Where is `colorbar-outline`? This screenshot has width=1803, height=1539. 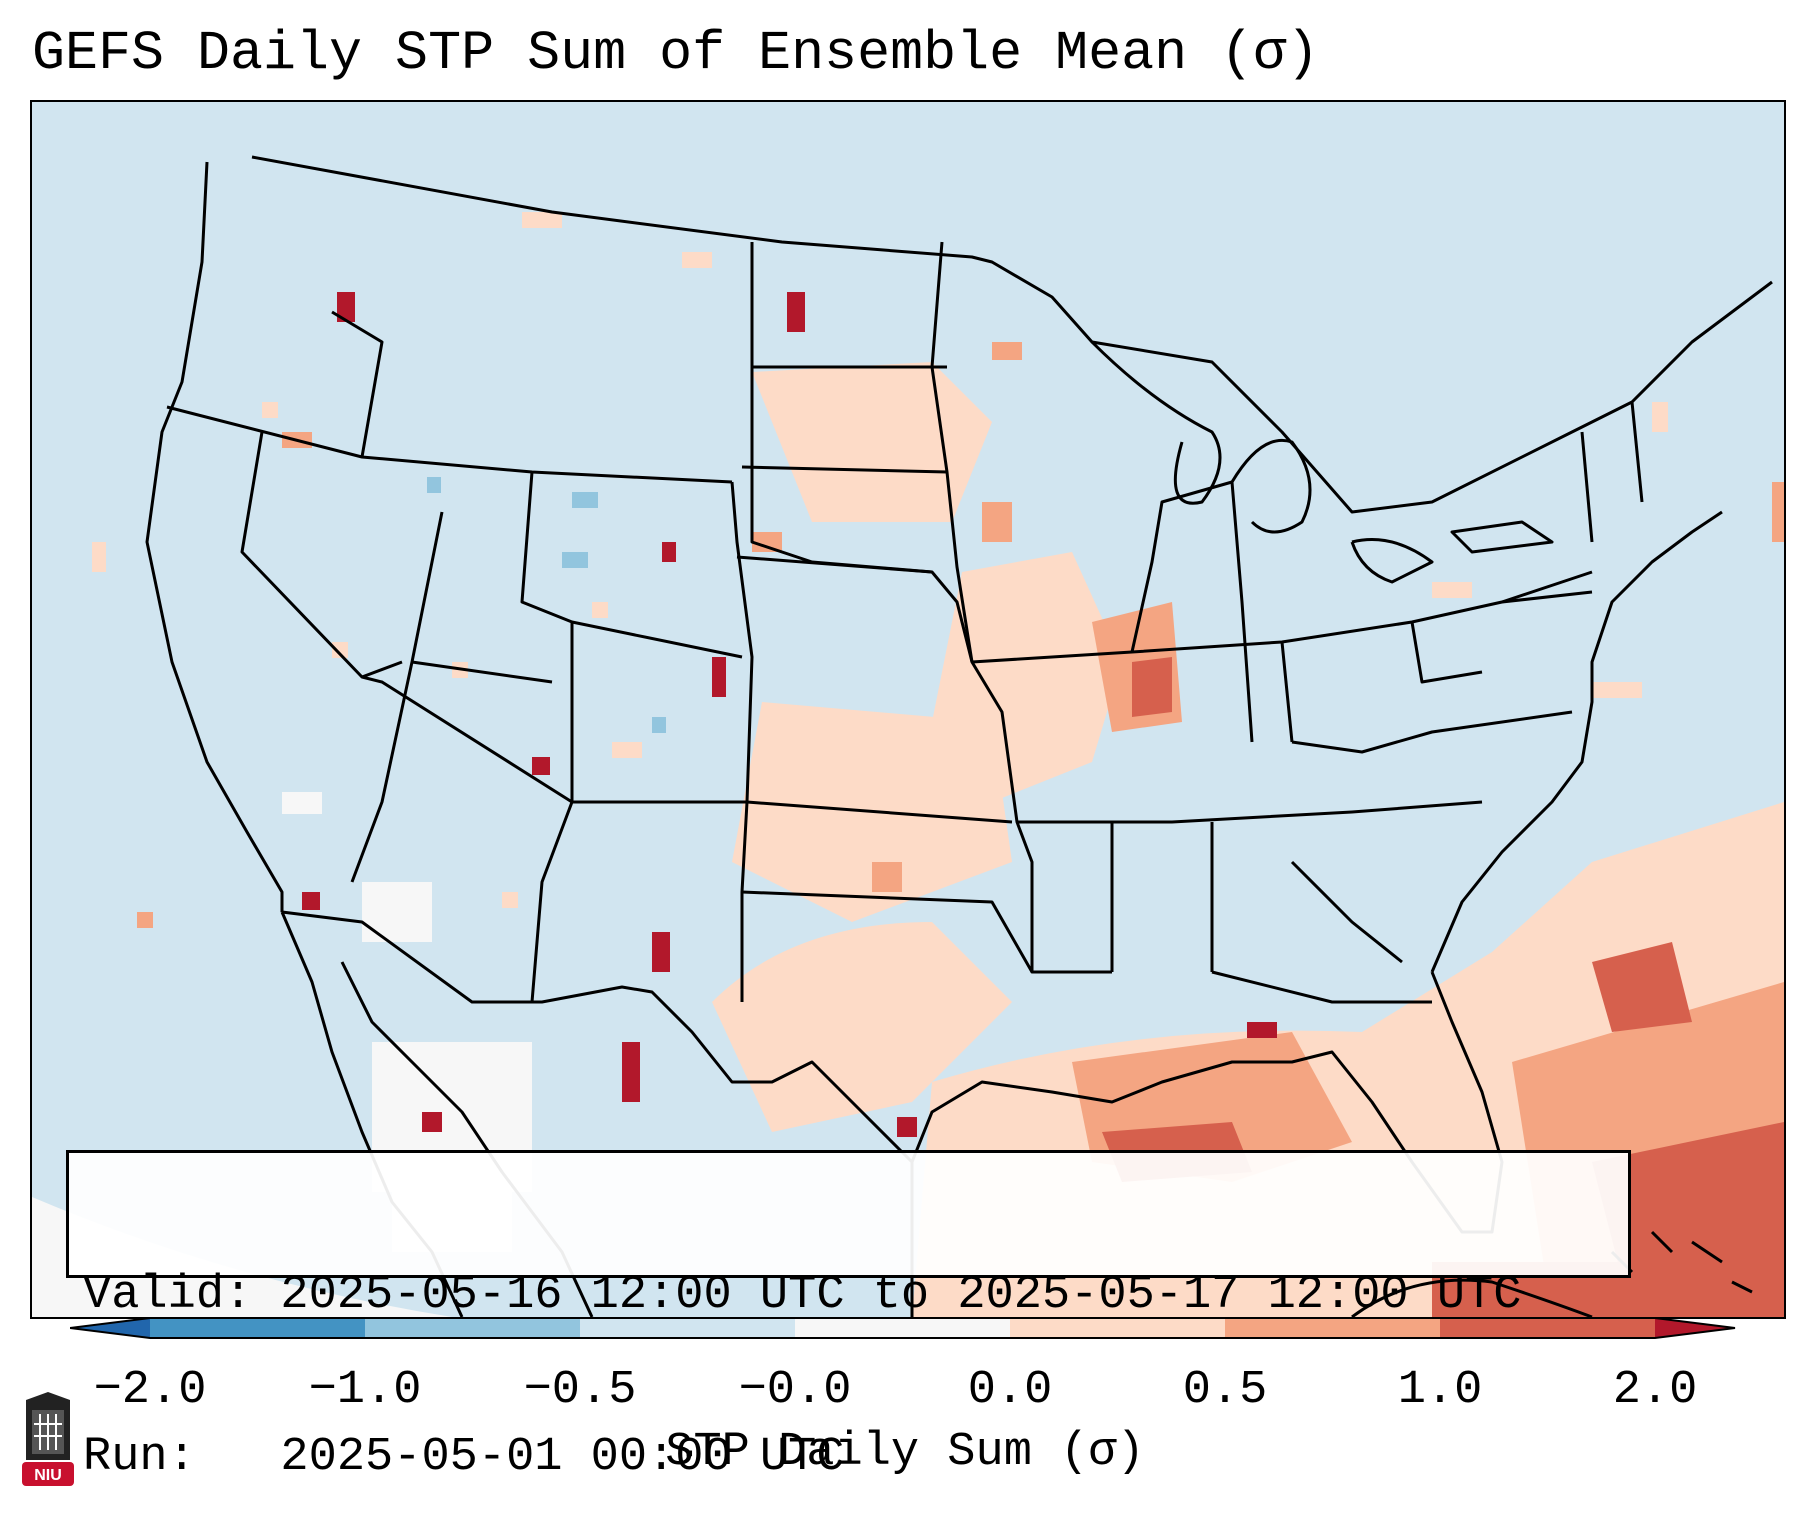
colorbar-outline is located at coordinates (903, 1328).